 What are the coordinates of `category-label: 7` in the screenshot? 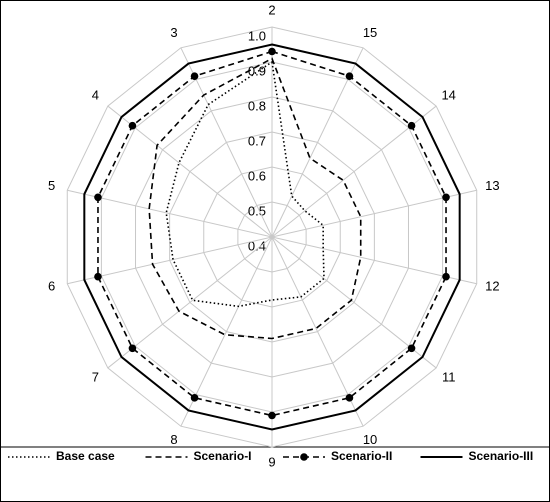 It's located at (95, 376).